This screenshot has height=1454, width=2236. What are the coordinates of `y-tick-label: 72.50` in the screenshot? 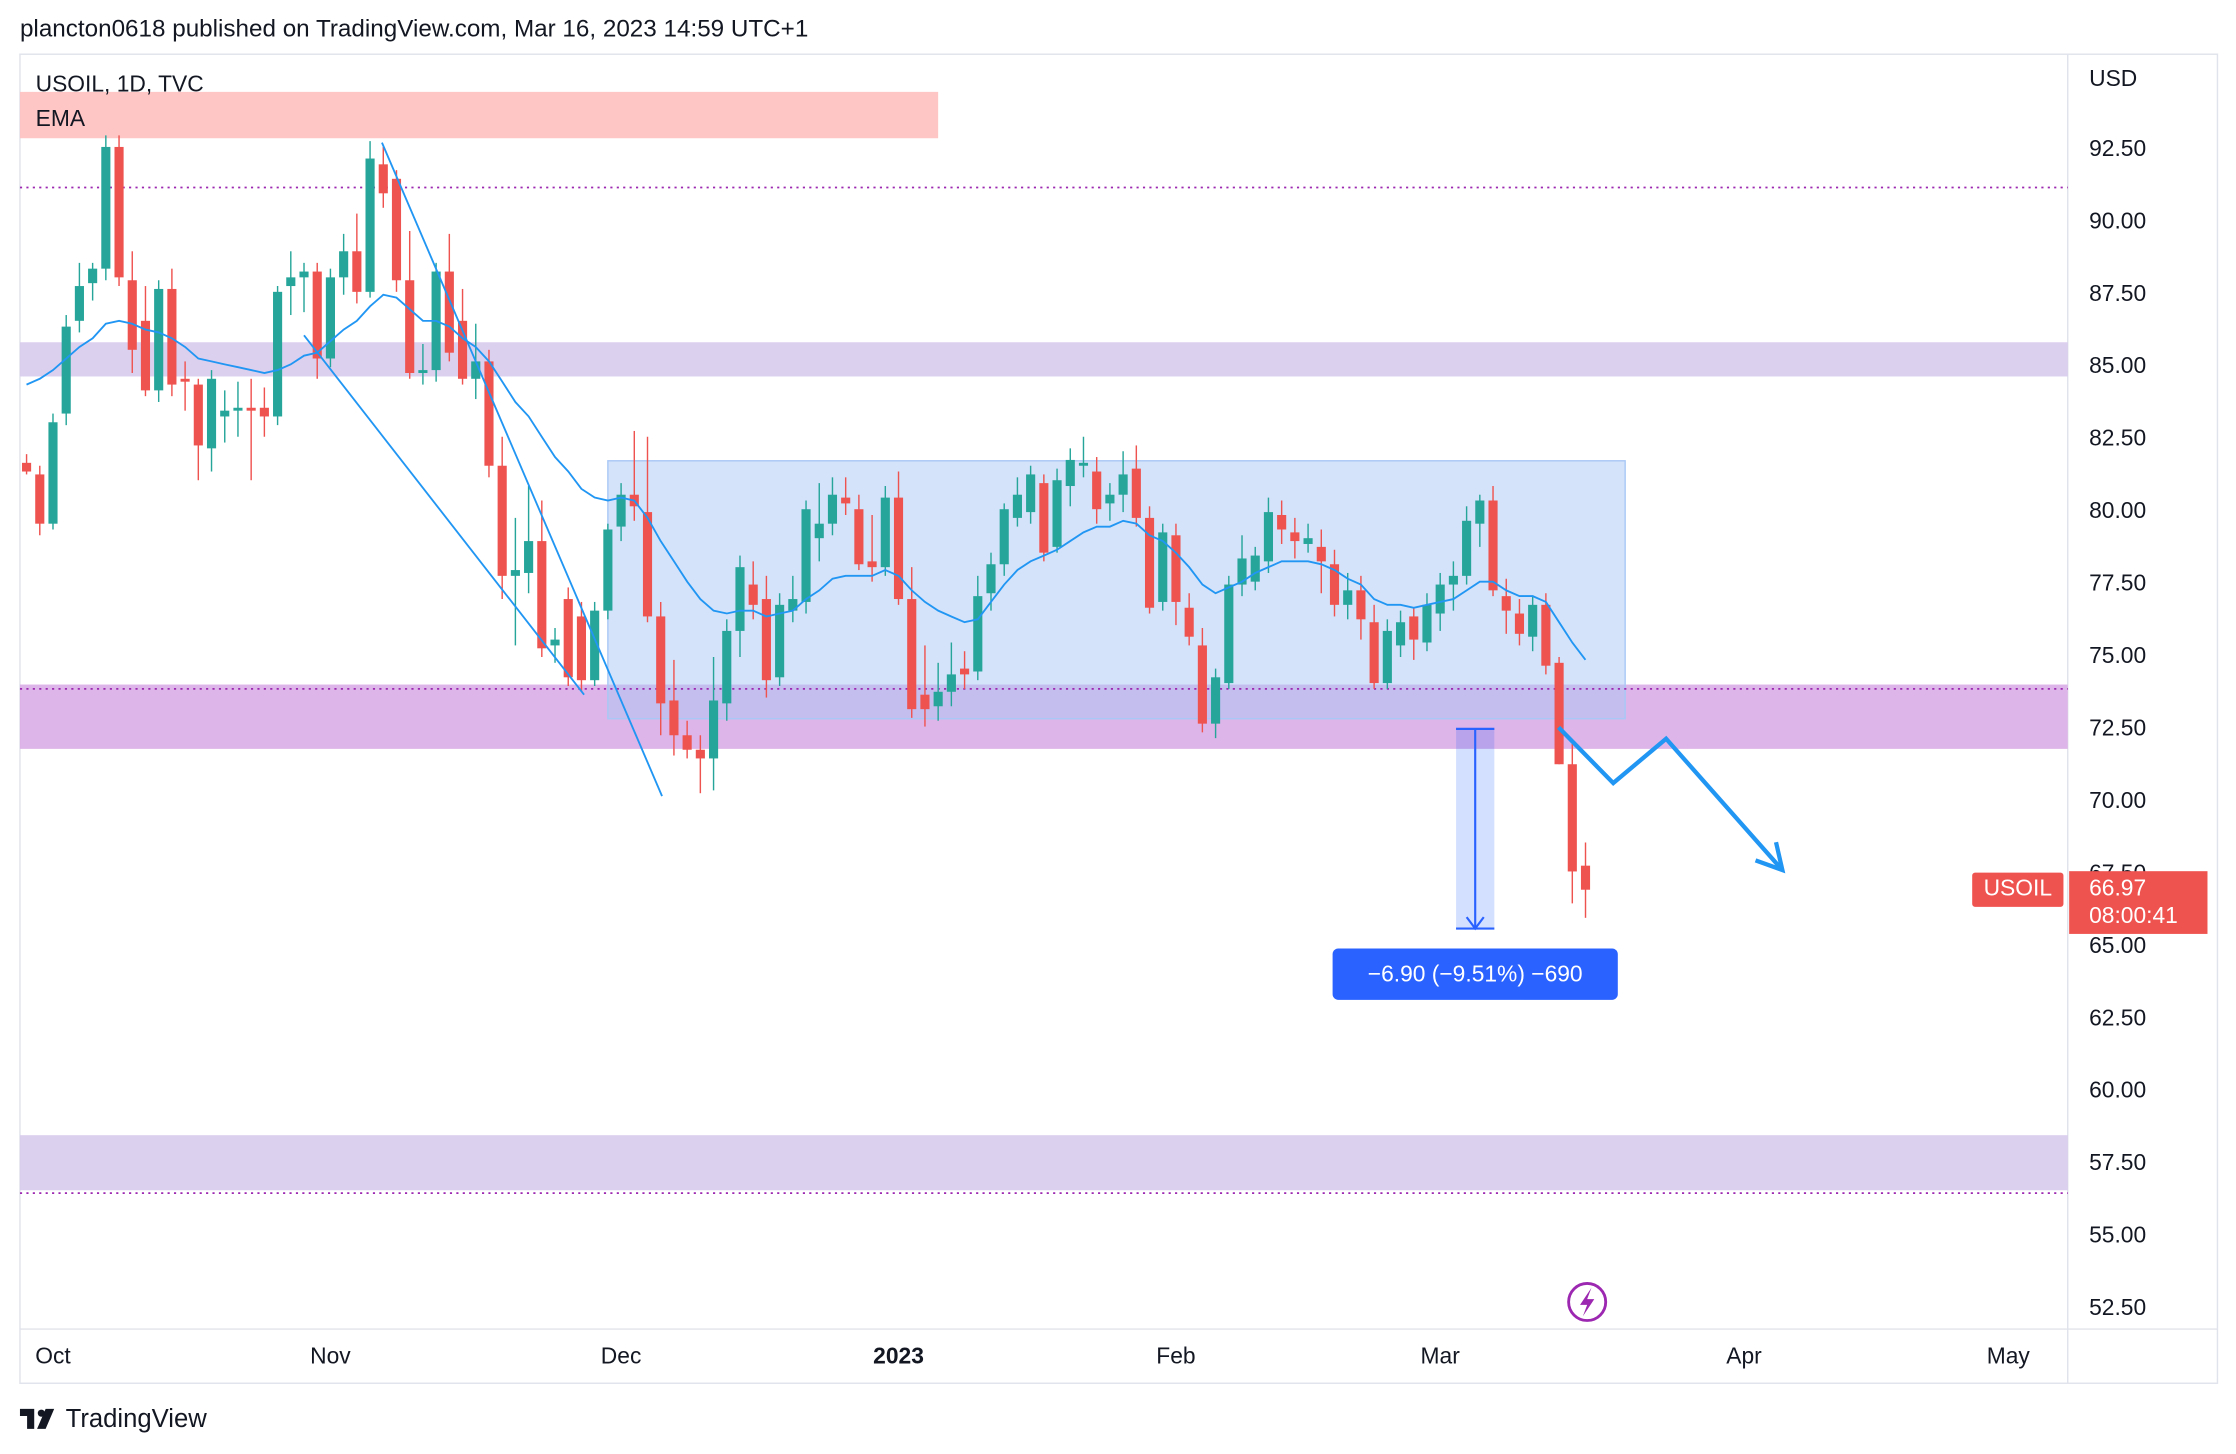 It's located at (2117, 727).